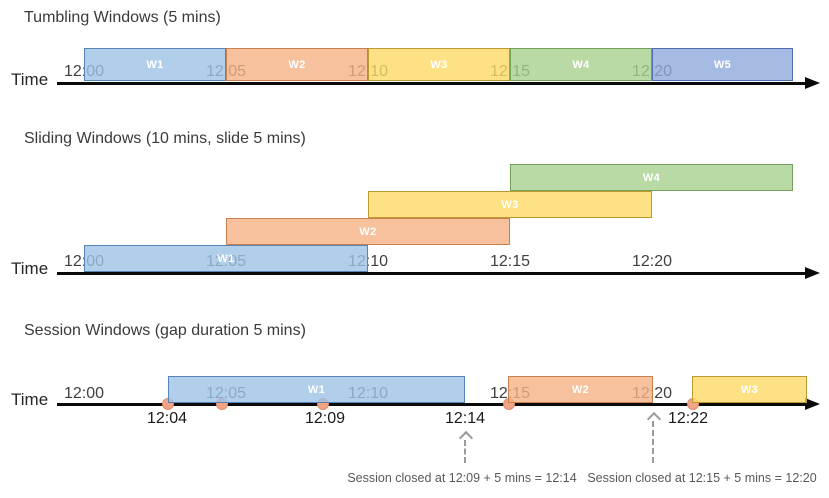  What do you see at coordinates (165, 138) in the screenshot?
I see `sliding-section-title: Sliding Windows (10 mins, slide 5 mins)` at bounding box center [165, 138].